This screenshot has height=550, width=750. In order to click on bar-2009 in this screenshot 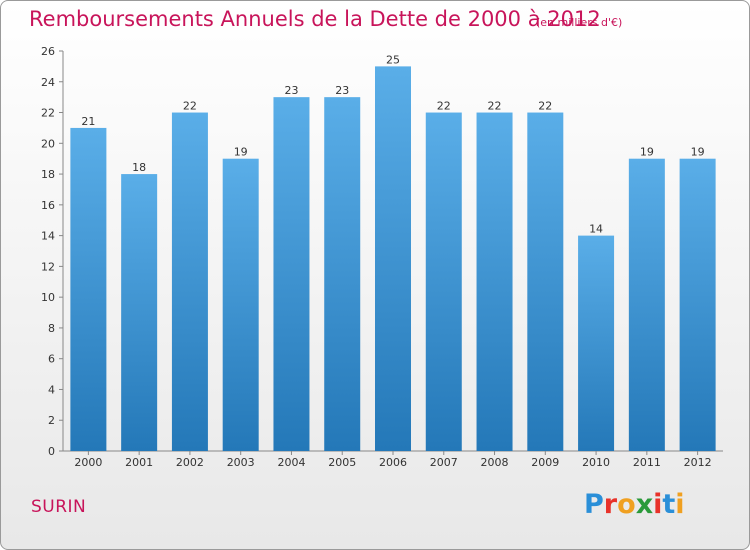, I will do `click(545, 282)`.